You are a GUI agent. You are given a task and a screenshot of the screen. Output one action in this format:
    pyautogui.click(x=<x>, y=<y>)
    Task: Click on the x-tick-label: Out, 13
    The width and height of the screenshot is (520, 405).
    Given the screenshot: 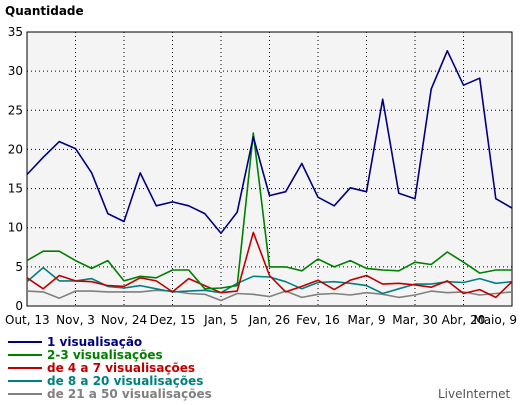 What is the action you would take?
    pyautogui.click(x=27, y=320)
    